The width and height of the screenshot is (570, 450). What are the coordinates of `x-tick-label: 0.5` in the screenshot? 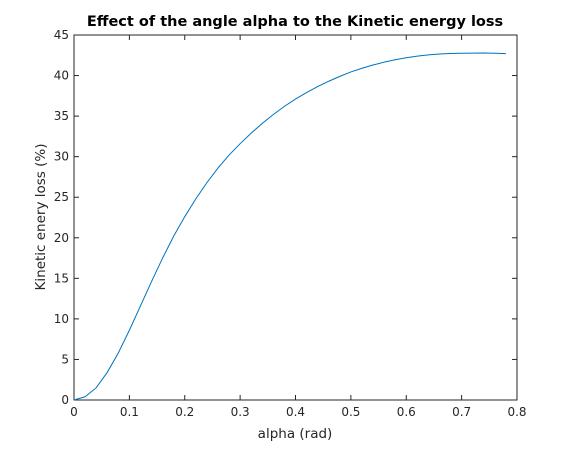 It's located at (350, 412).